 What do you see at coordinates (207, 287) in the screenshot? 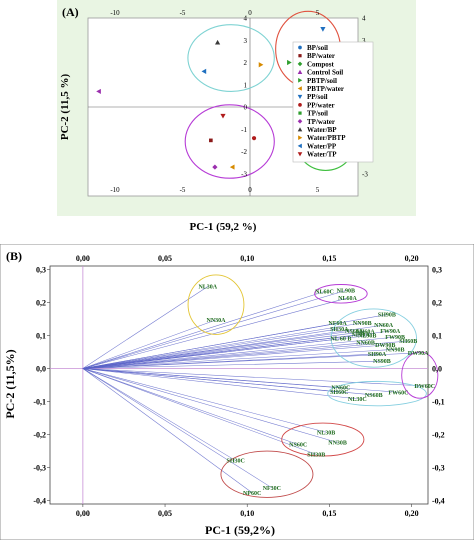
I see `panel-b-point-label: NL30A` at bounding box center [207, 287].